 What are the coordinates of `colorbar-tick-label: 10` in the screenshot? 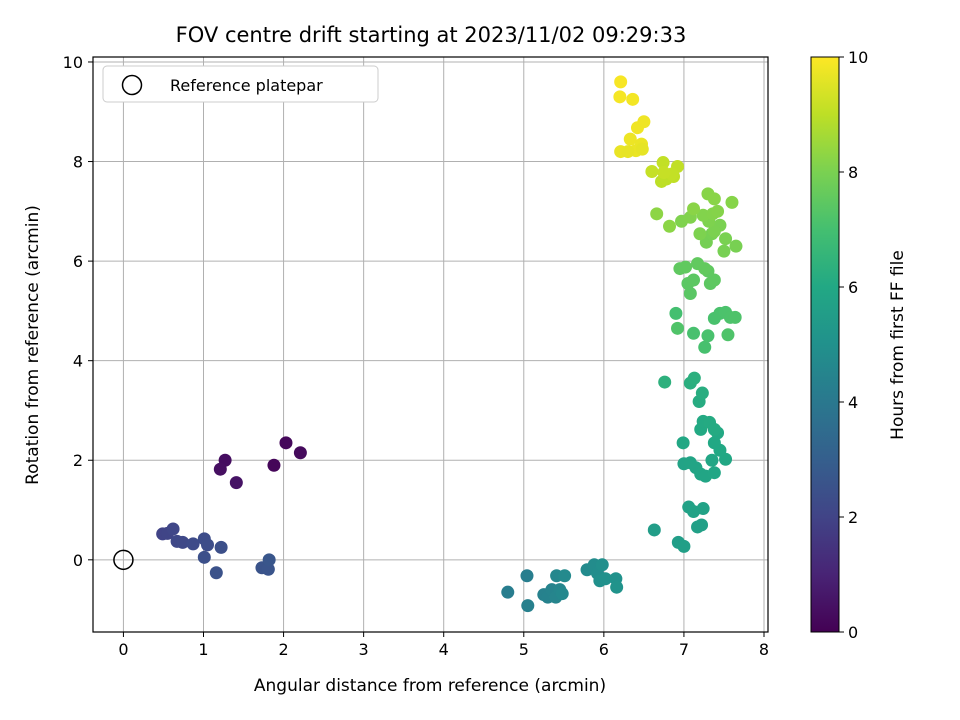 It's located at (858, 57).